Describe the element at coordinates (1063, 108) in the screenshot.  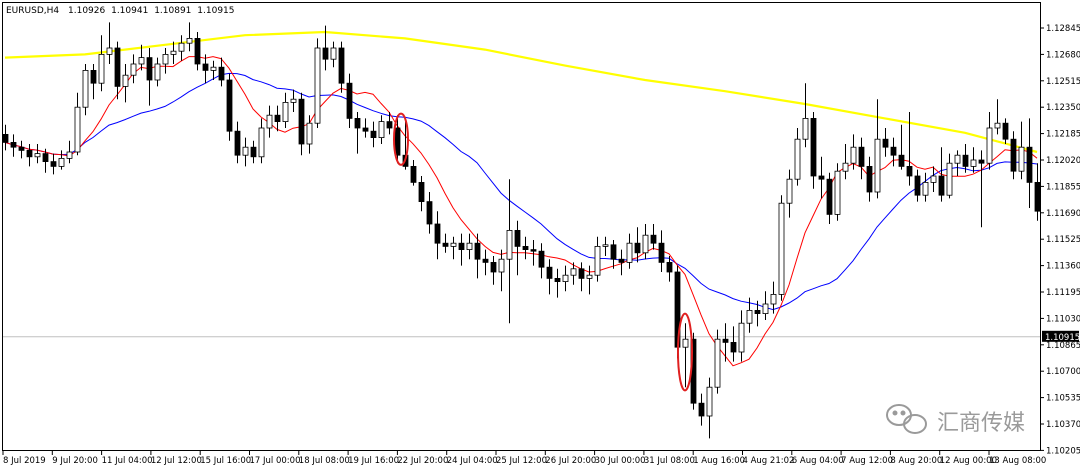
I see `y-tick-label: 1.12350` at that location.